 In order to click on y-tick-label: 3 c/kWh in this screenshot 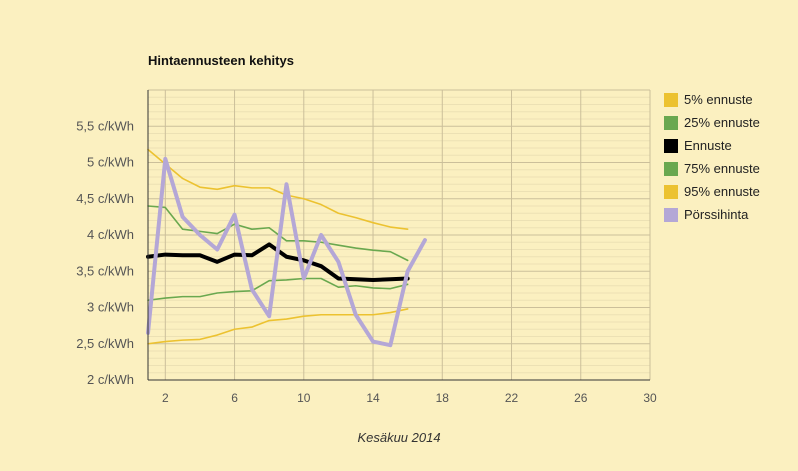, I will do `click(110, 307)`.